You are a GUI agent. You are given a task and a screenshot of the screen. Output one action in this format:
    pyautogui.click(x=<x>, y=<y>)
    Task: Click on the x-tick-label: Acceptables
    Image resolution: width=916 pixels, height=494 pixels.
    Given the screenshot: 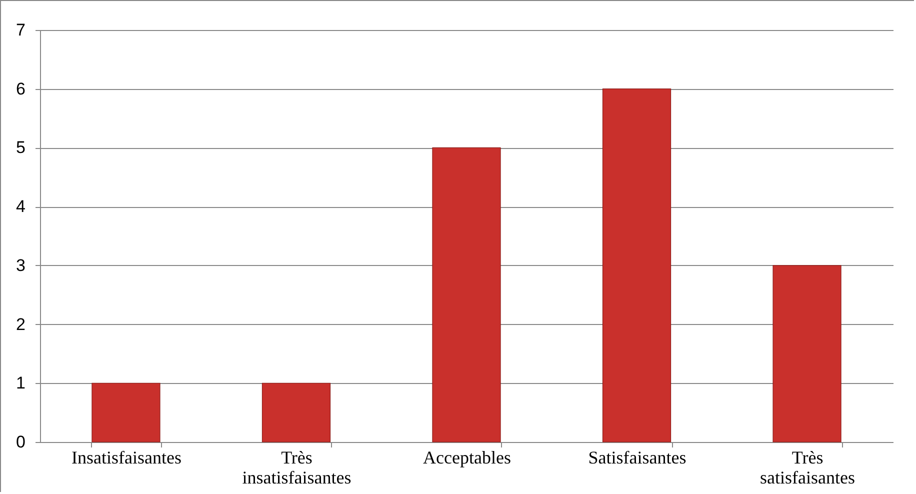 What is the action you would take?
    pyautogui.click(x=467, y=458)
    